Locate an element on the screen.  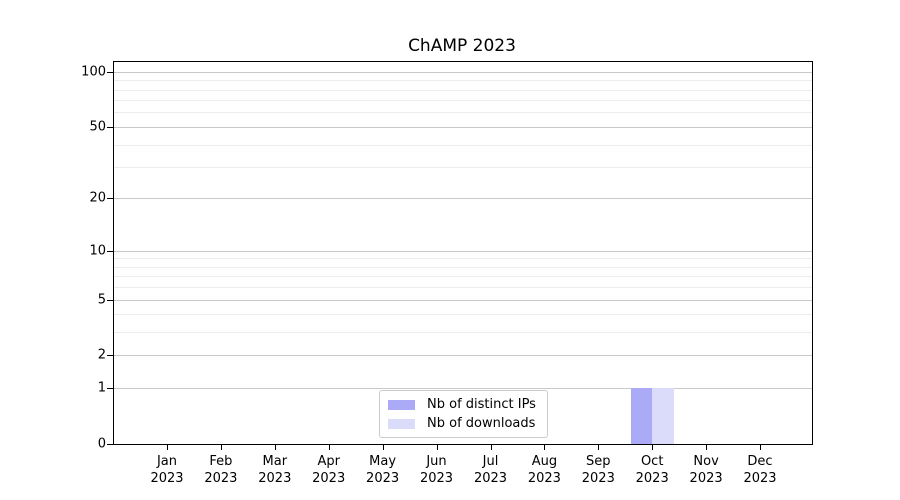
x-tick-label: Sep 2023 is located at coordinates (598, 470).